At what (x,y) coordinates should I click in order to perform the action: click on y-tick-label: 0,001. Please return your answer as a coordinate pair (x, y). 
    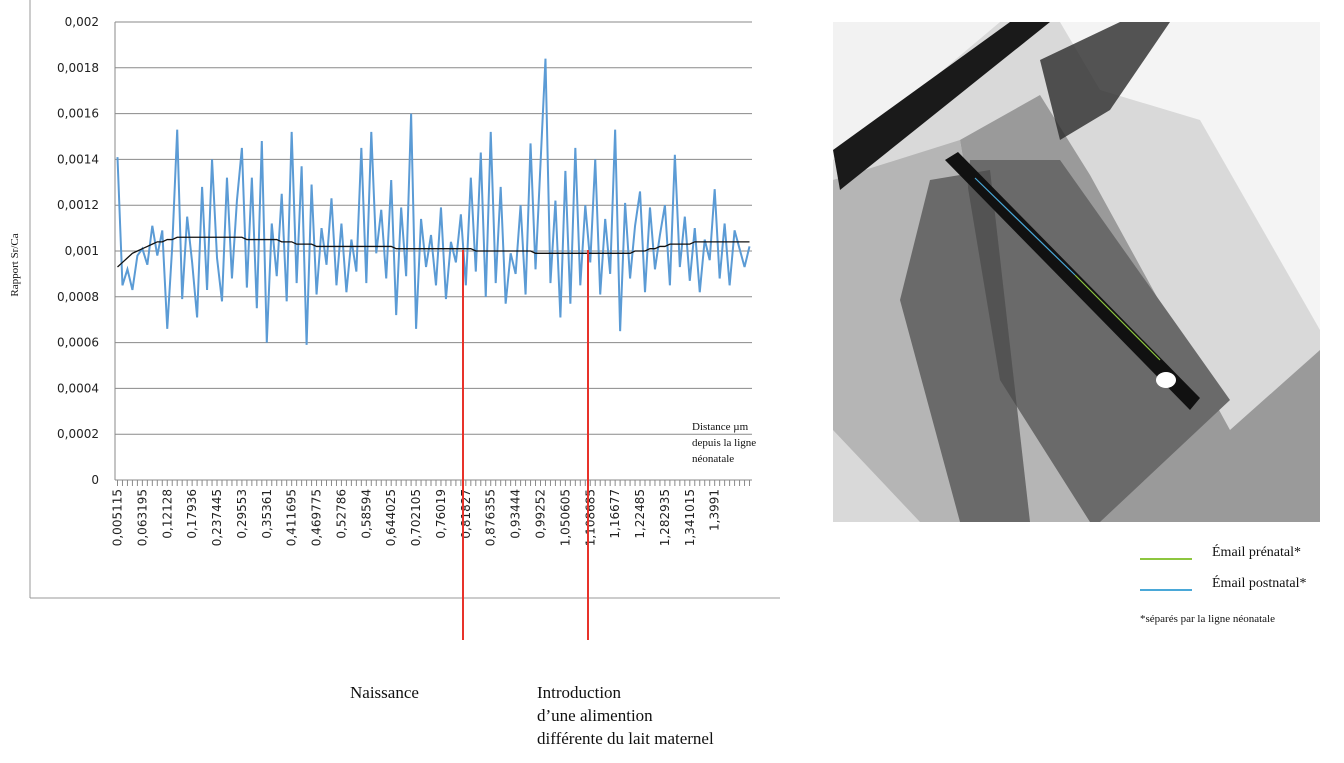
    Looking at the image, I should click on (82, 251).